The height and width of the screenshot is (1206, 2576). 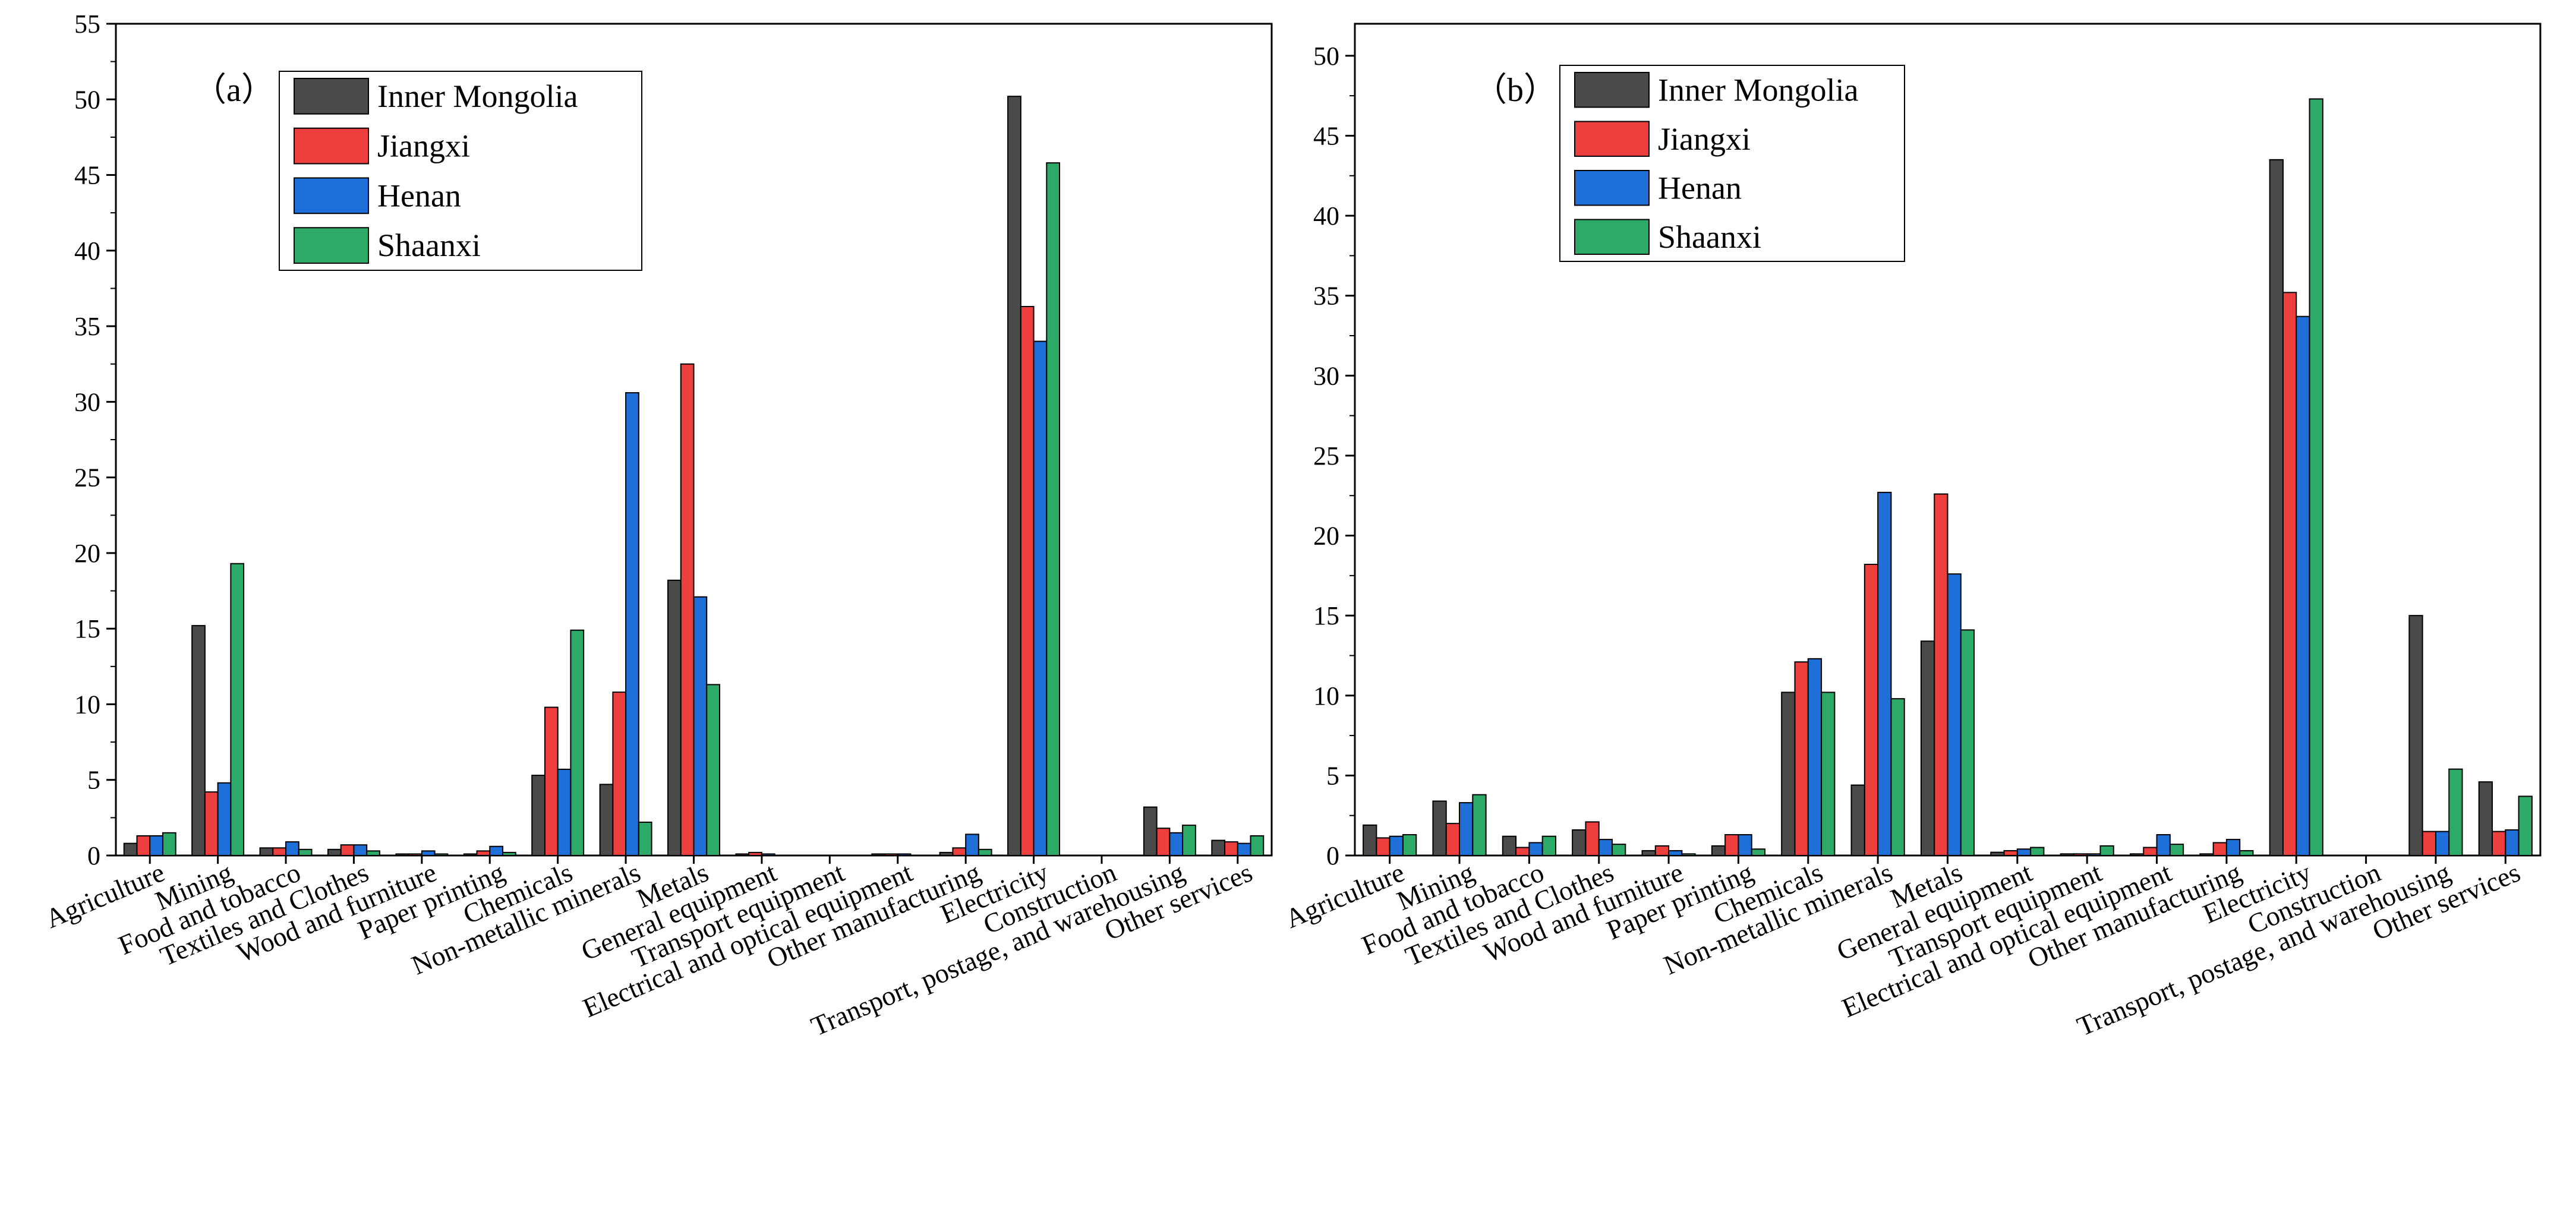 What do you see at coordinates (429, 246) in the screenshot?
I see `legend-entry-label: Shaanxi` at bounding box center [429, 246].